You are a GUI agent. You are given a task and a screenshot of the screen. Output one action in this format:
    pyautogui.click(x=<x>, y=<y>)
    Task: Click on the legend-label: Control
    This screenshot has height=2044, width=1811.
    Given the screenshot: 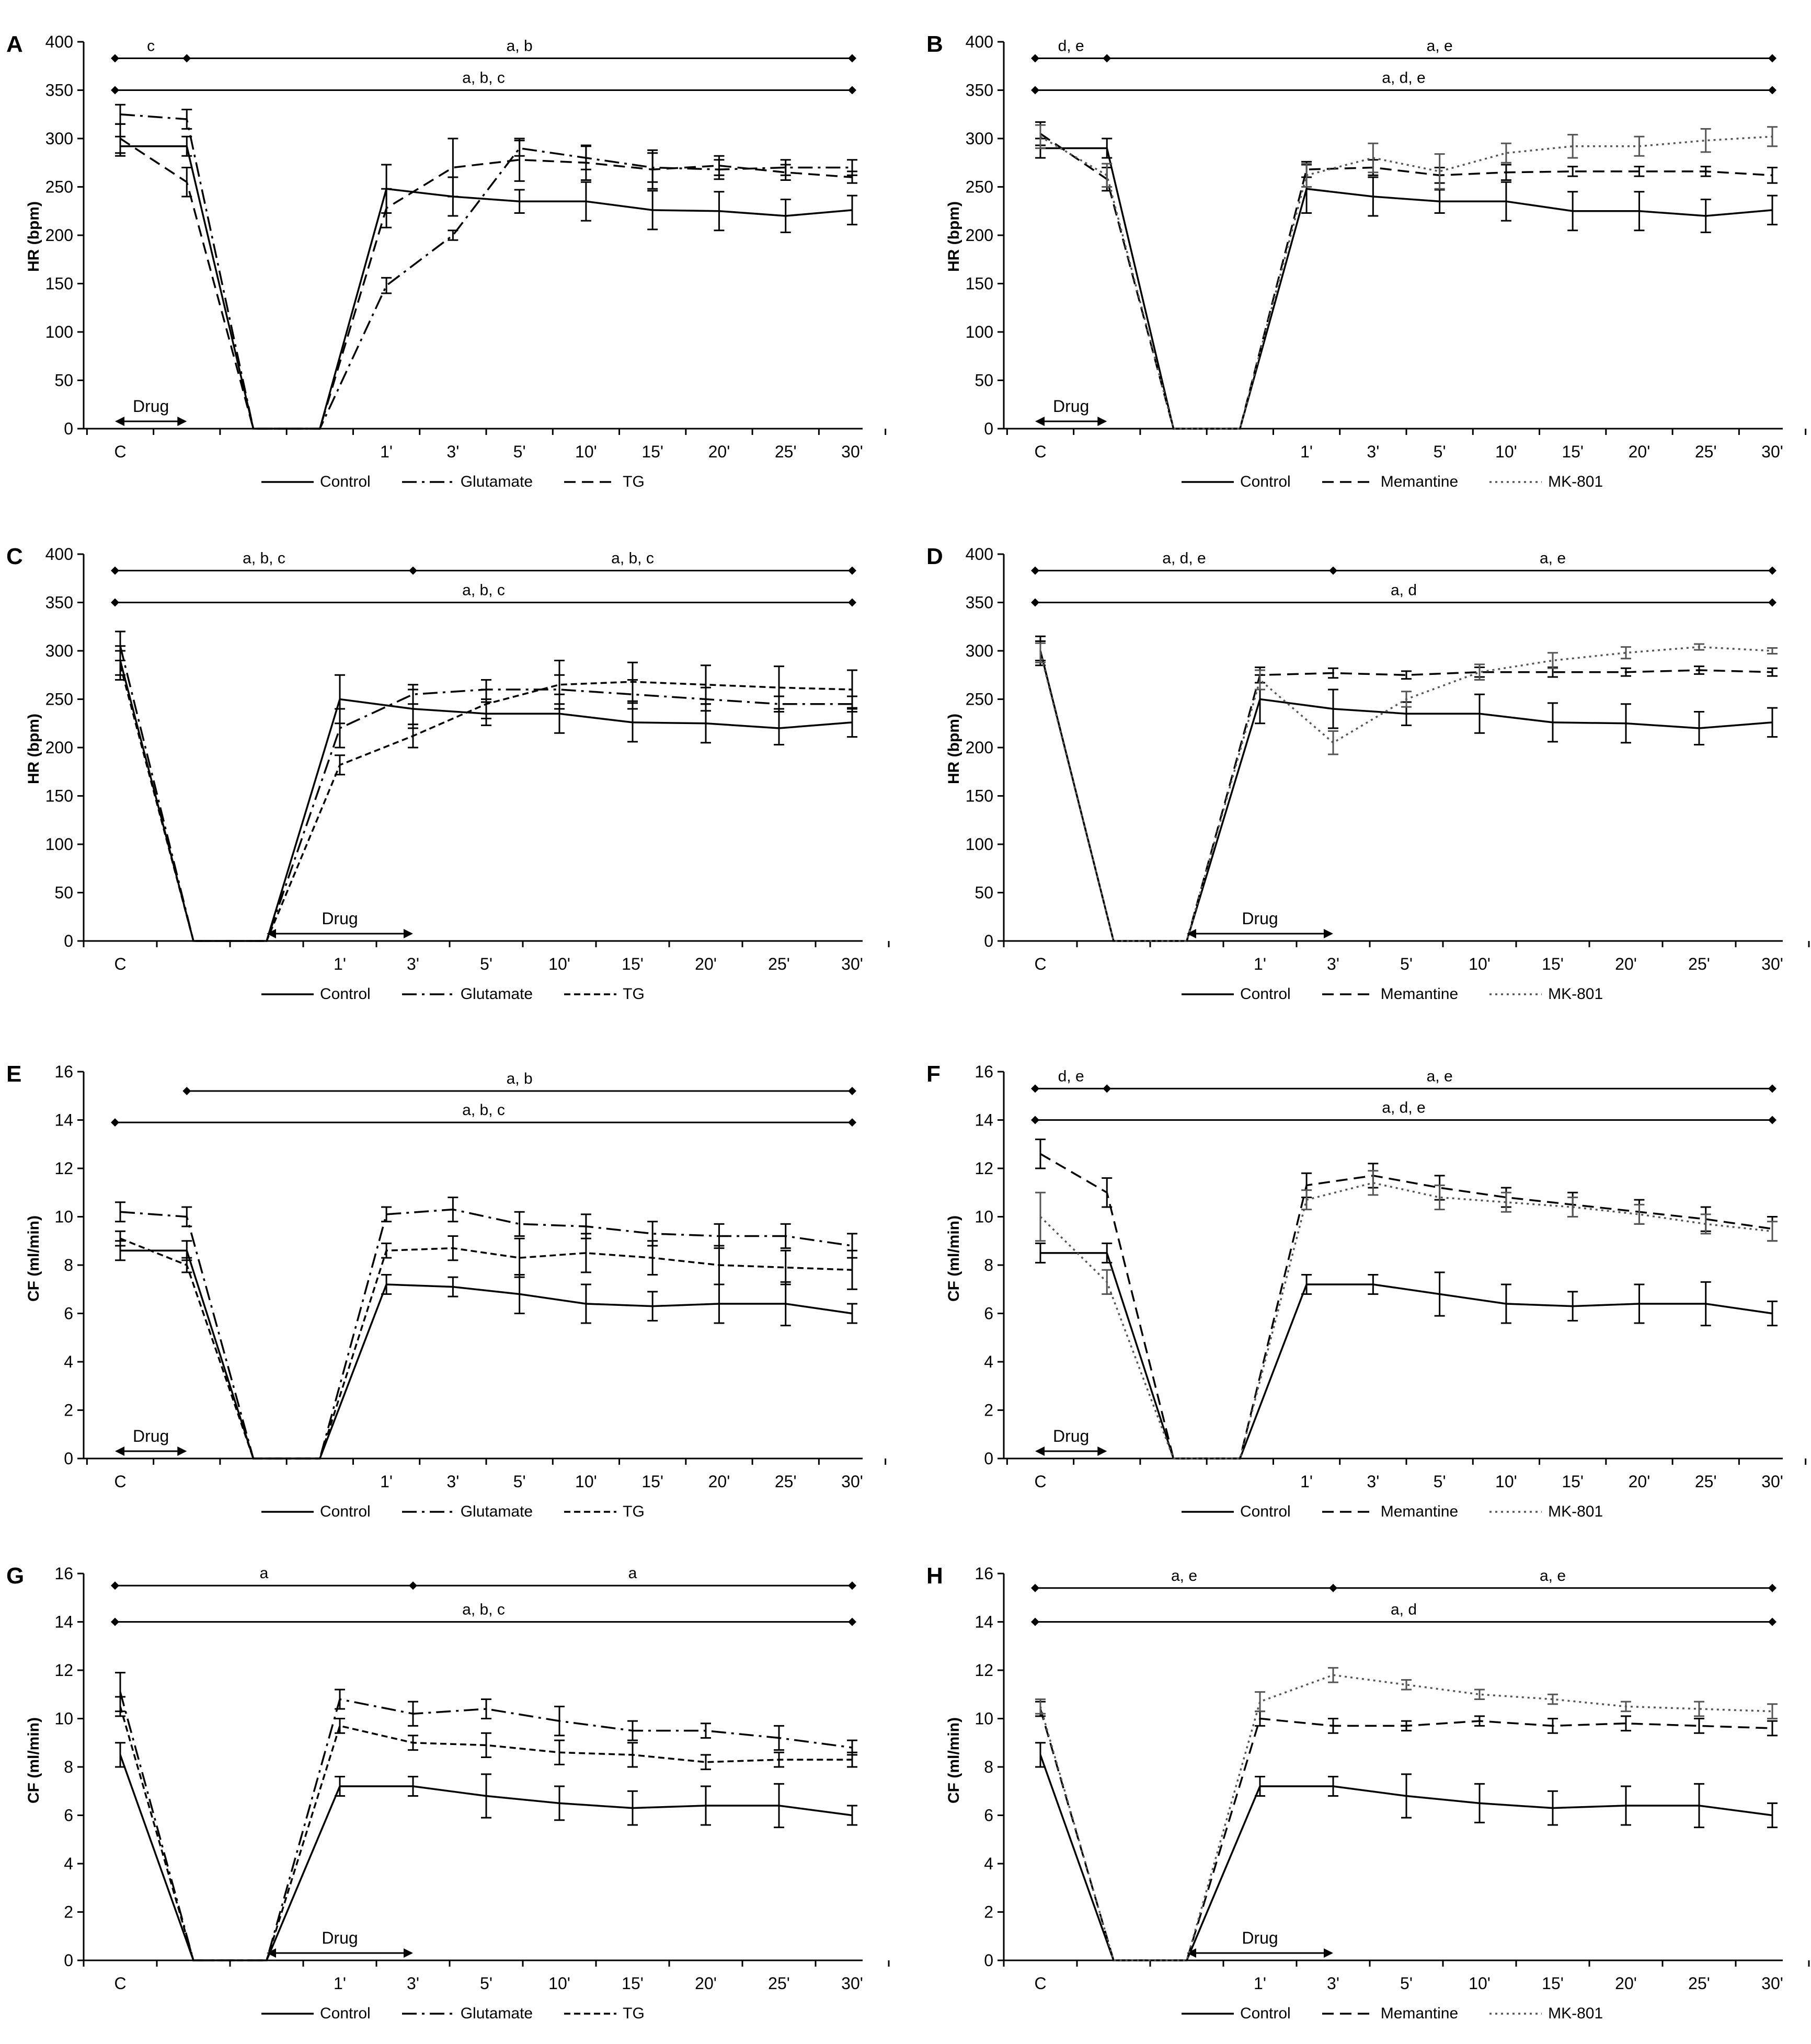 What is the action you would take?
    pyautogui.click(x=345, y=1511)
    